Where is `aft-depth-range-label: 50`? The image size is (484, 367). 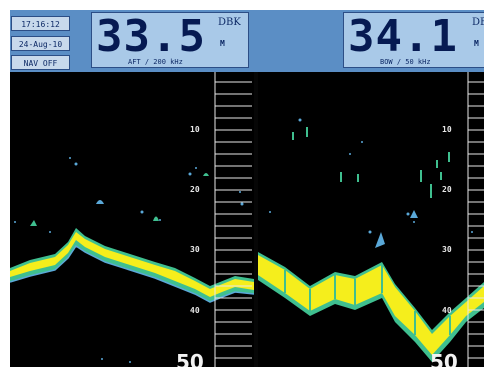 aft-depth-range-label: 50 is located at coordinates (190, 358).